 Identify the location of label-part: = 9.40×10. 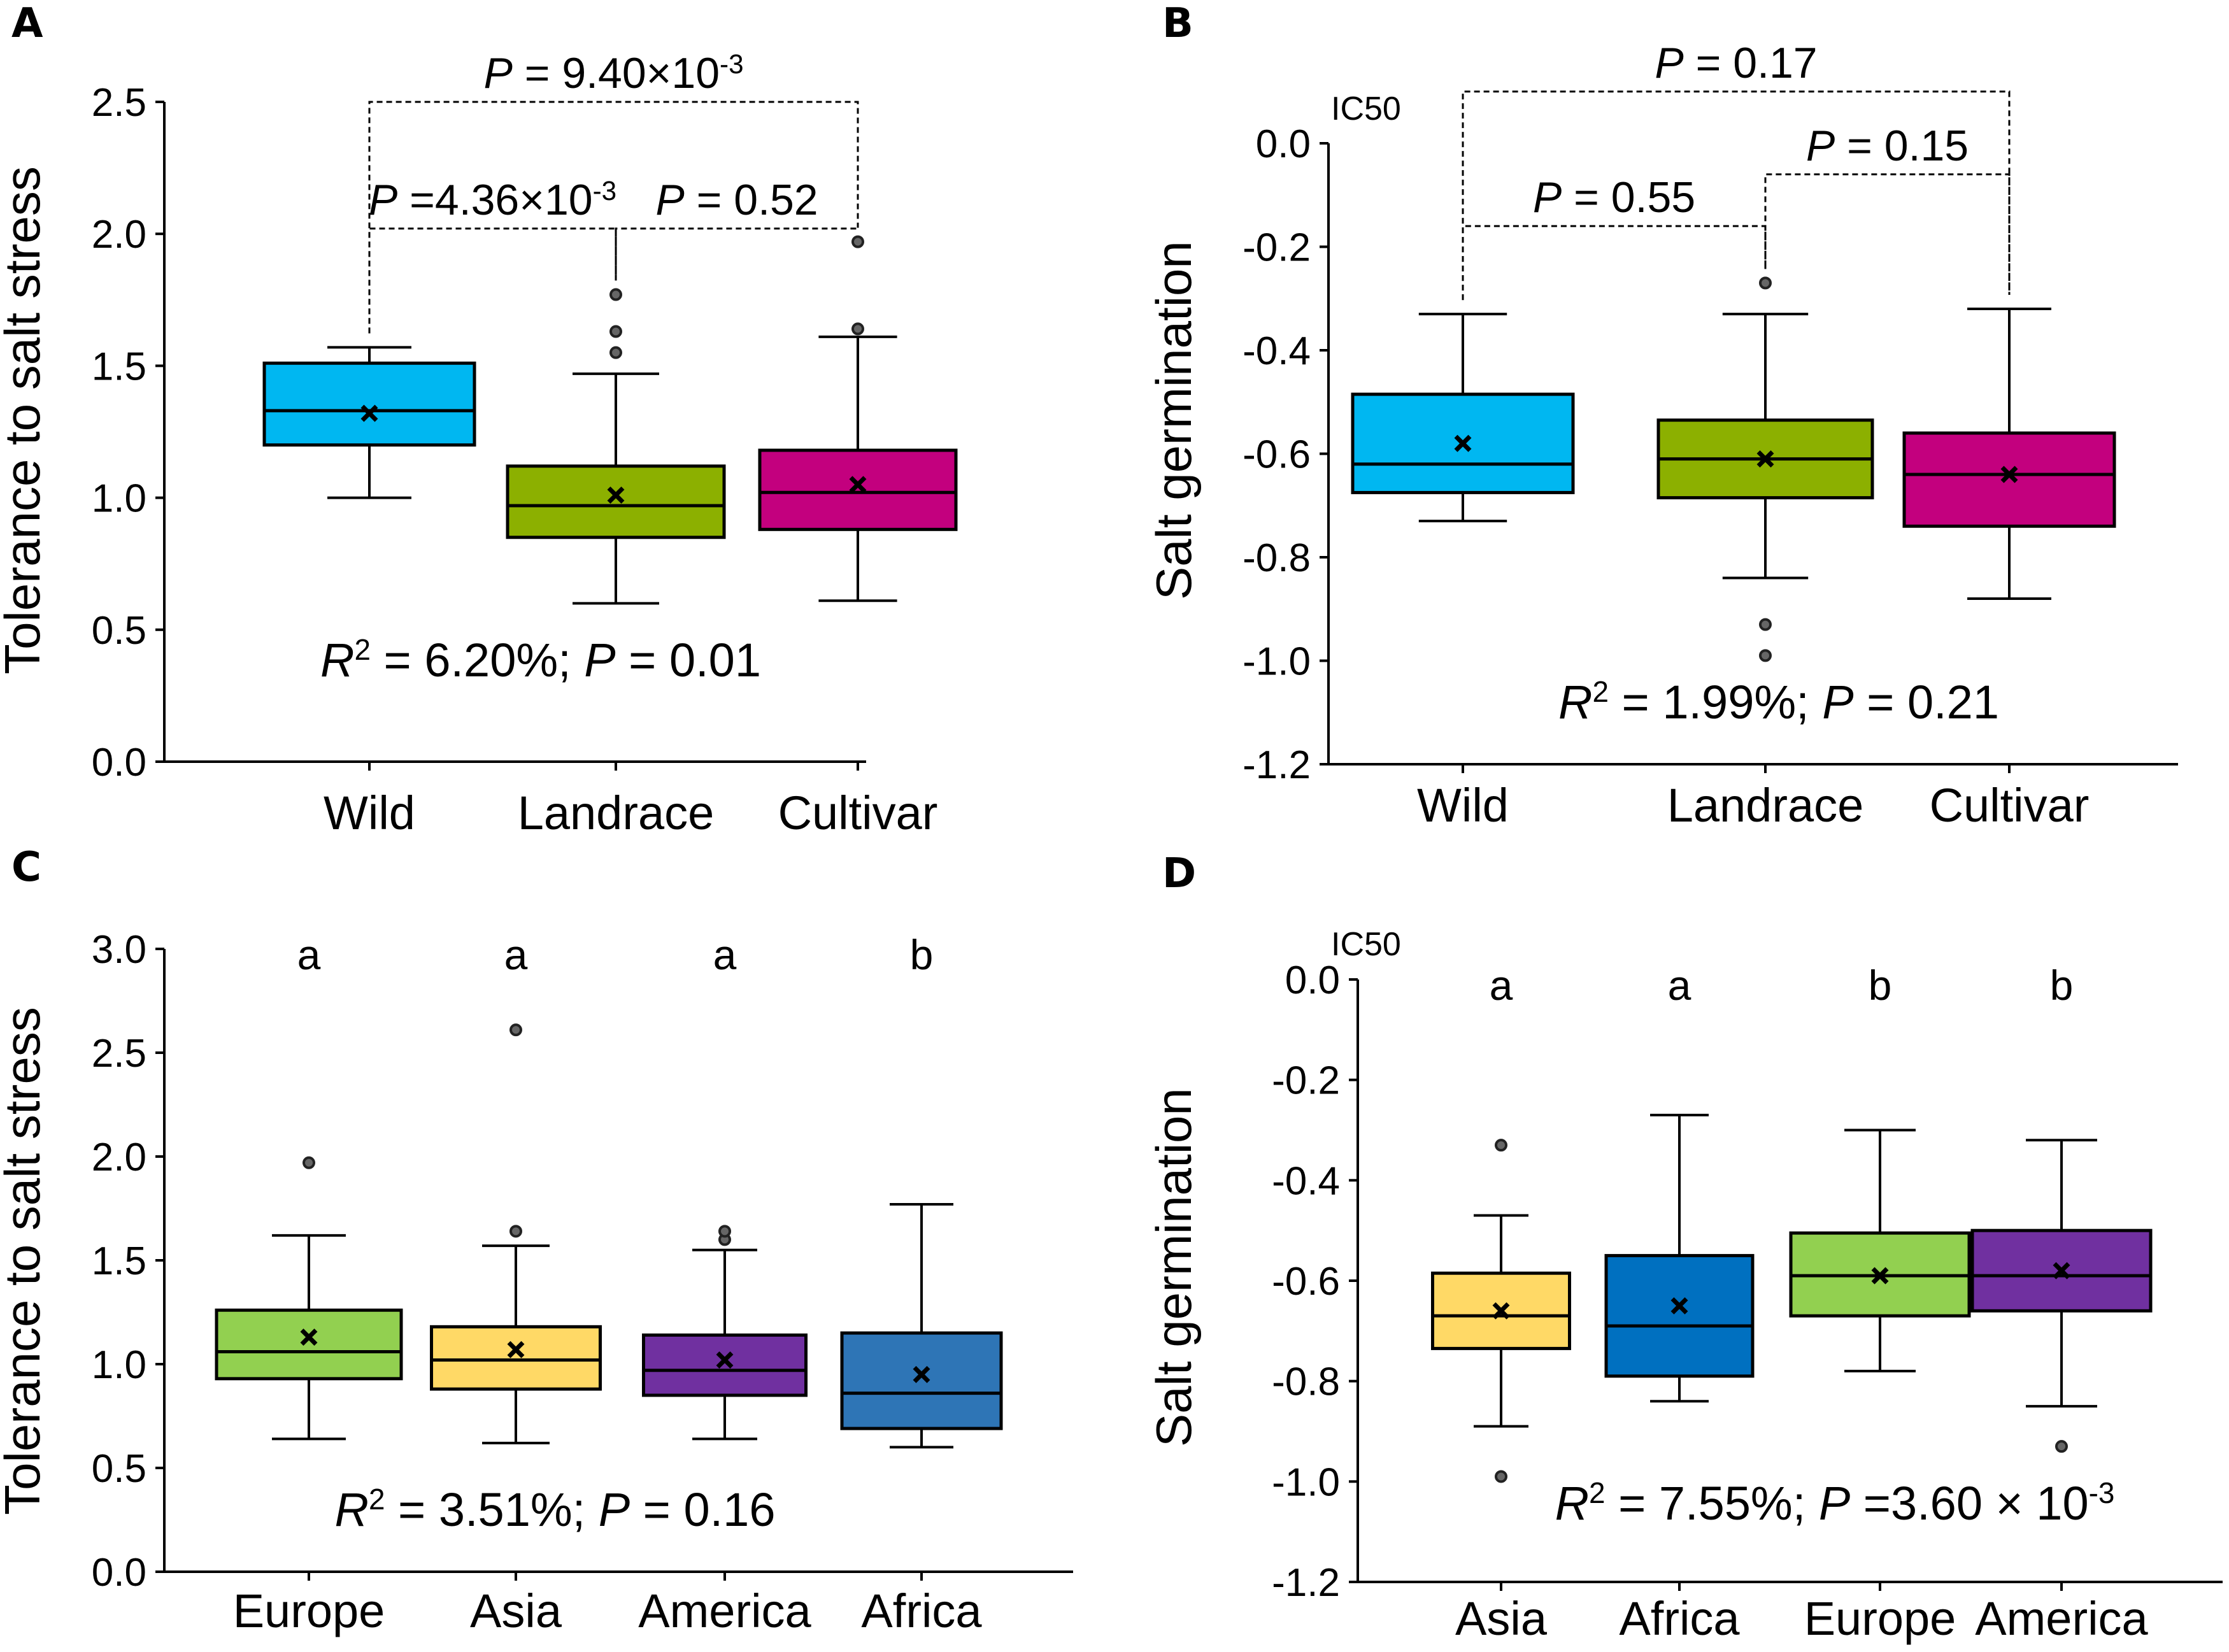
(616, 73).